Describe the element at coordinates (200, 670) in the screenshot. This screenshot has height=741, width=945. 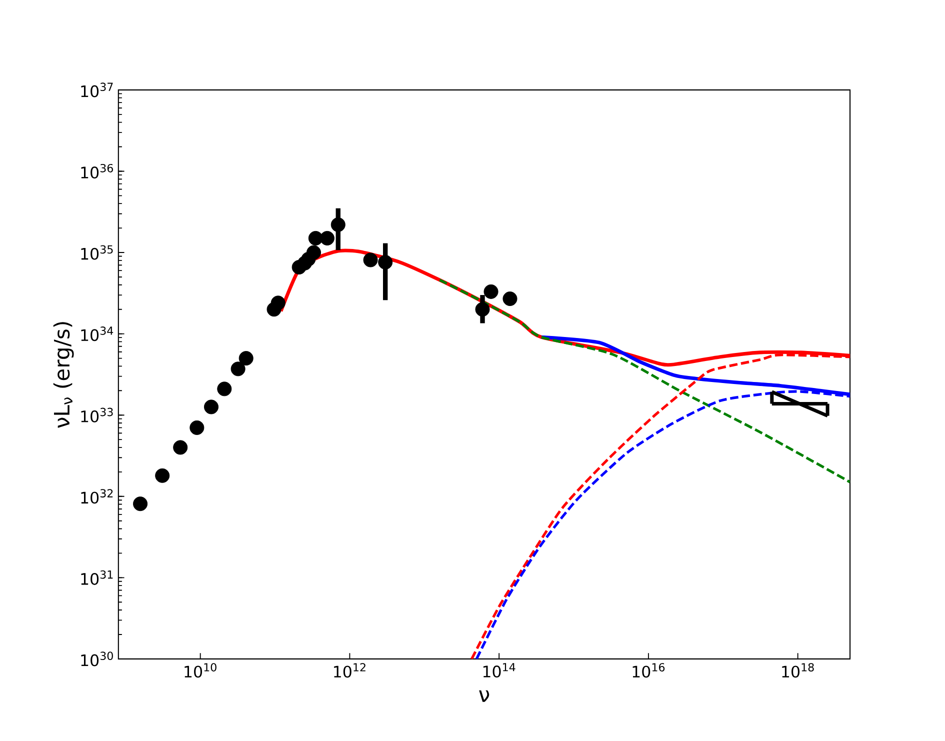
I see `x-tick-label: 10$^{10}$` at that location.